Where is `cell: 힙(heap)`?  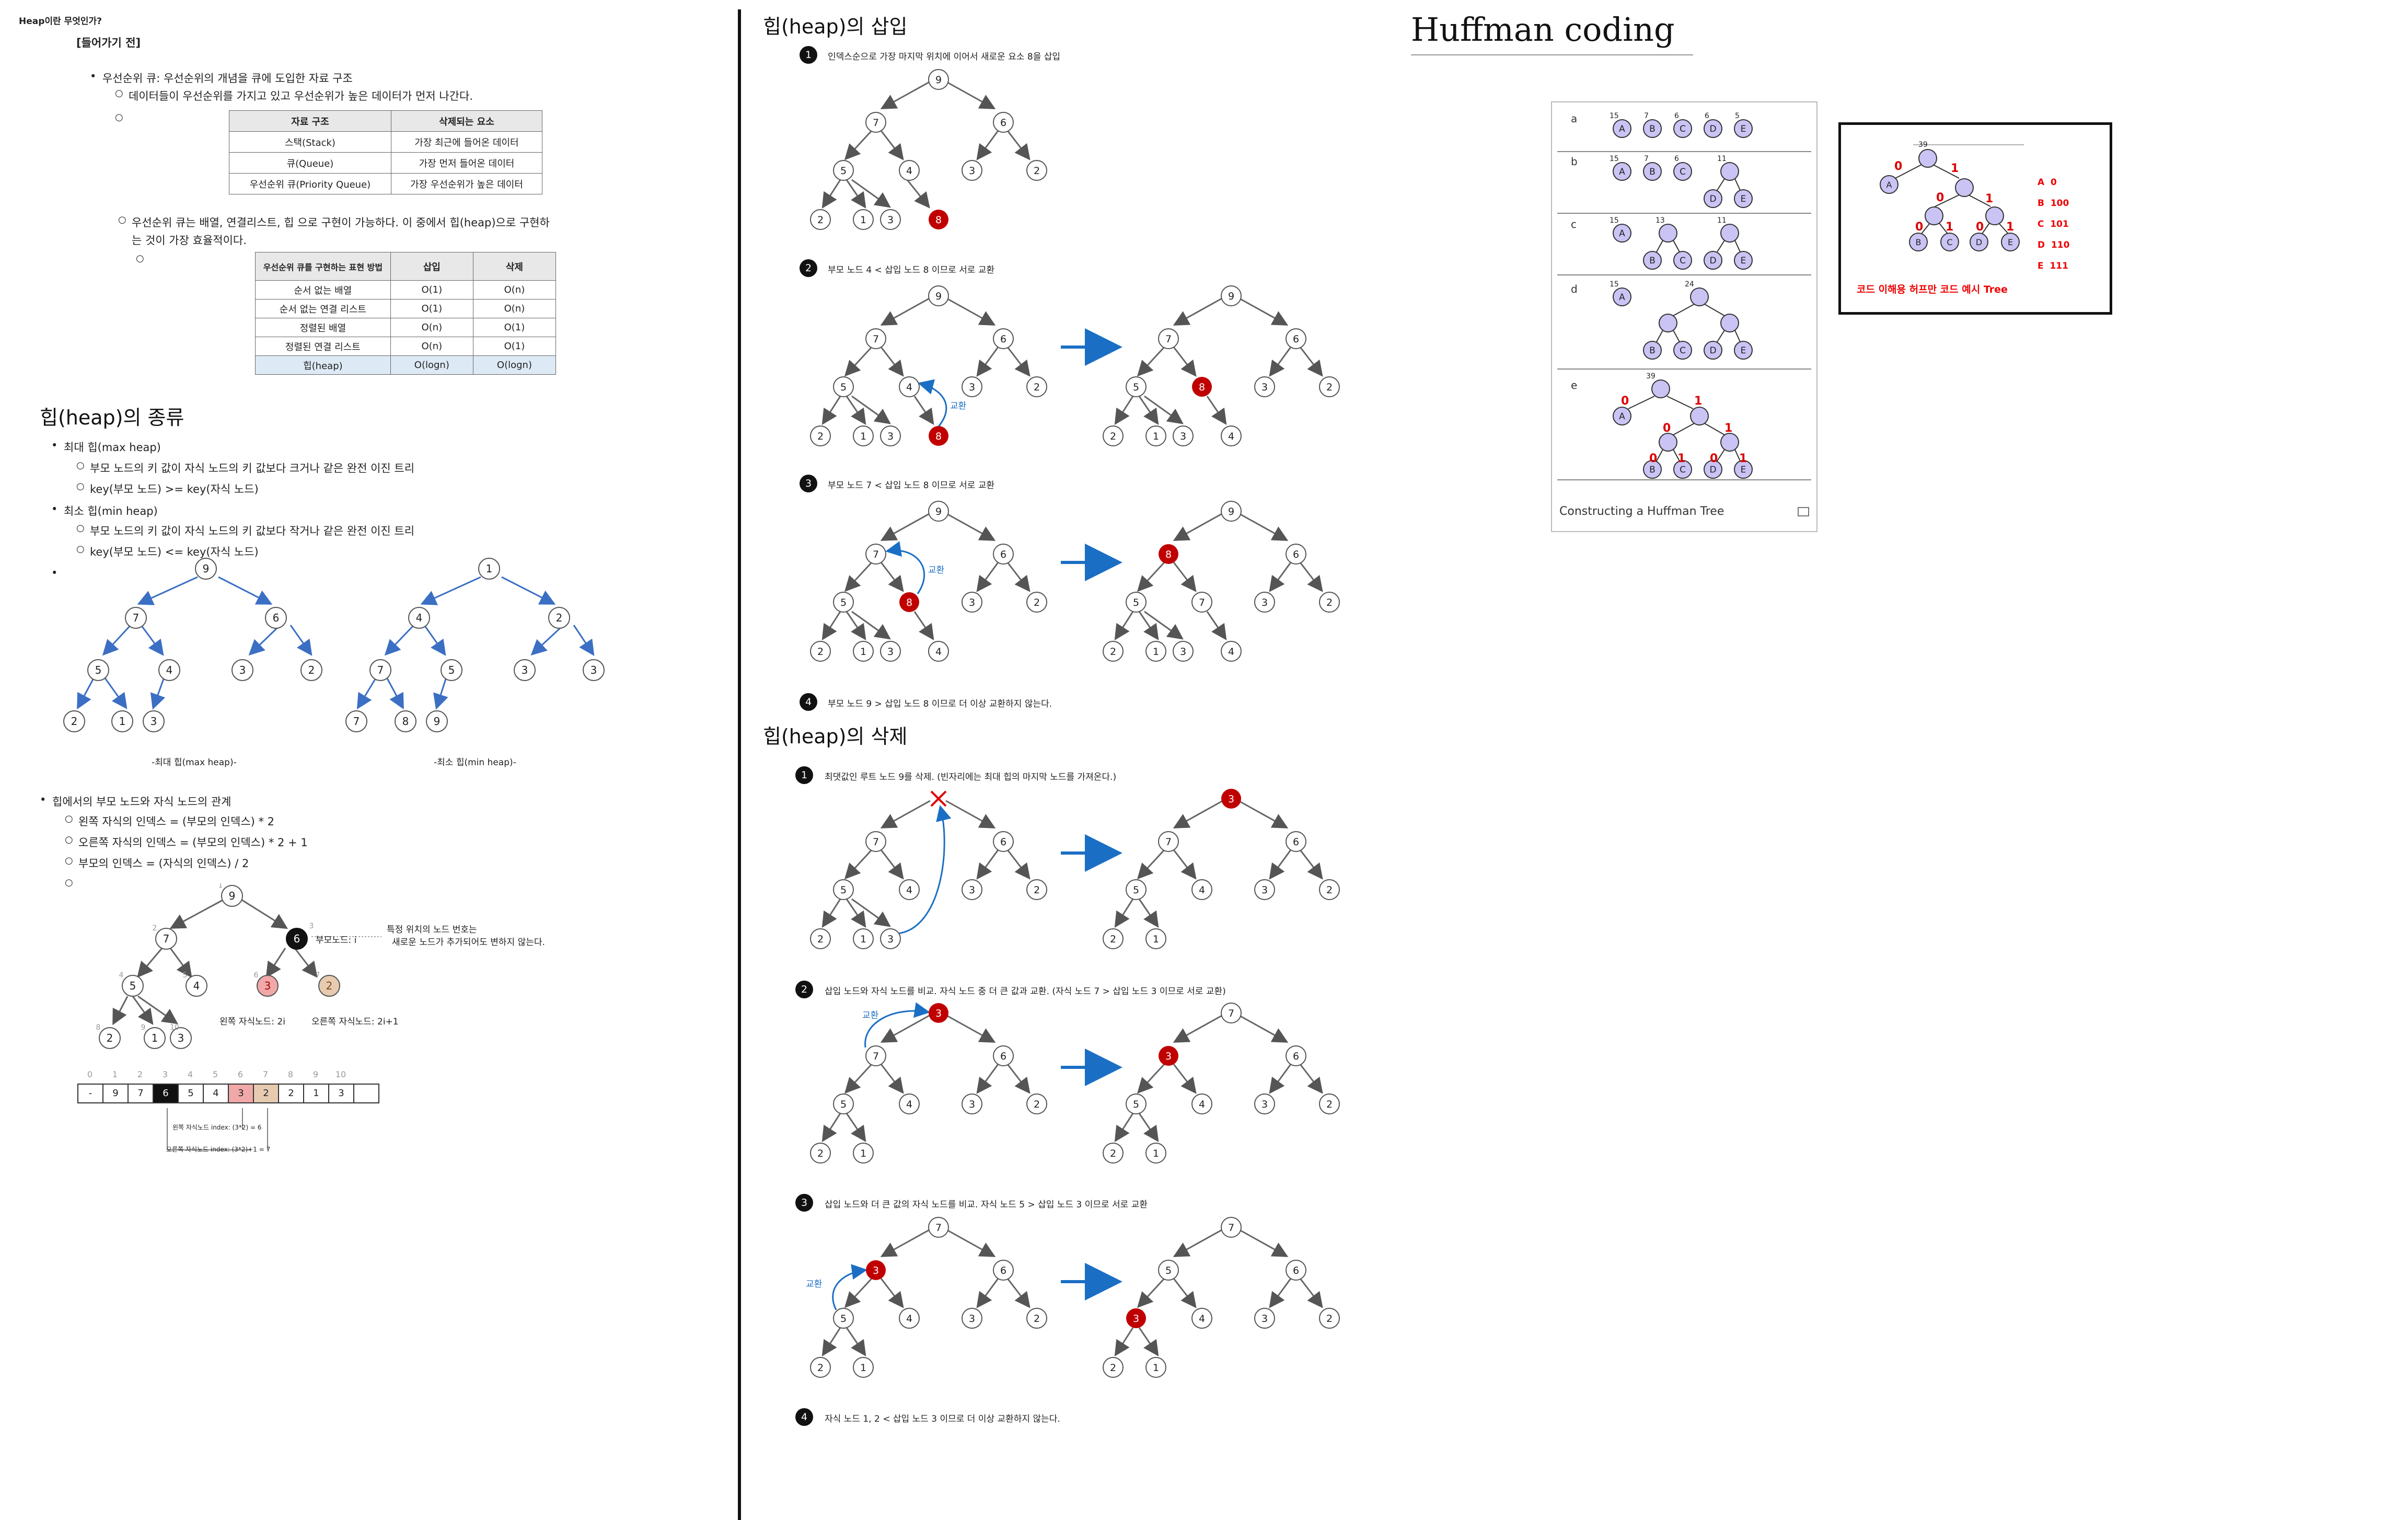 cell: 힙(heap) is located at coordinates (323, 365).